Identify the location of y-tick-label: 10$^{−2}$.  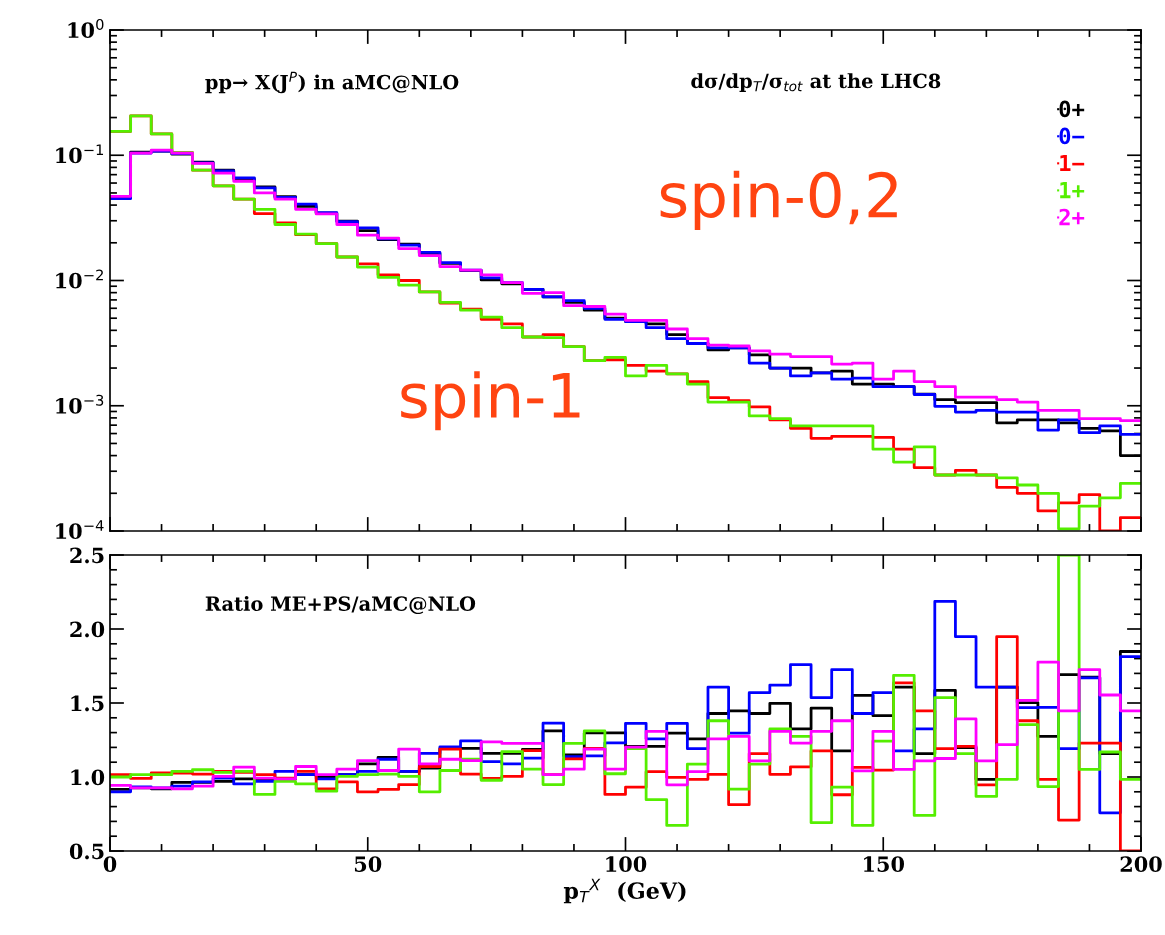
(79, 279).